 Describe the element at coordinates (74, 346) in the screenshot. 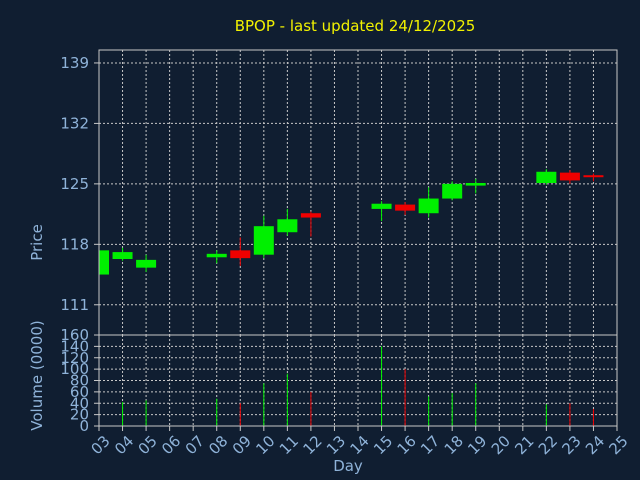

I see `volume-tick-label: 140` at that location.